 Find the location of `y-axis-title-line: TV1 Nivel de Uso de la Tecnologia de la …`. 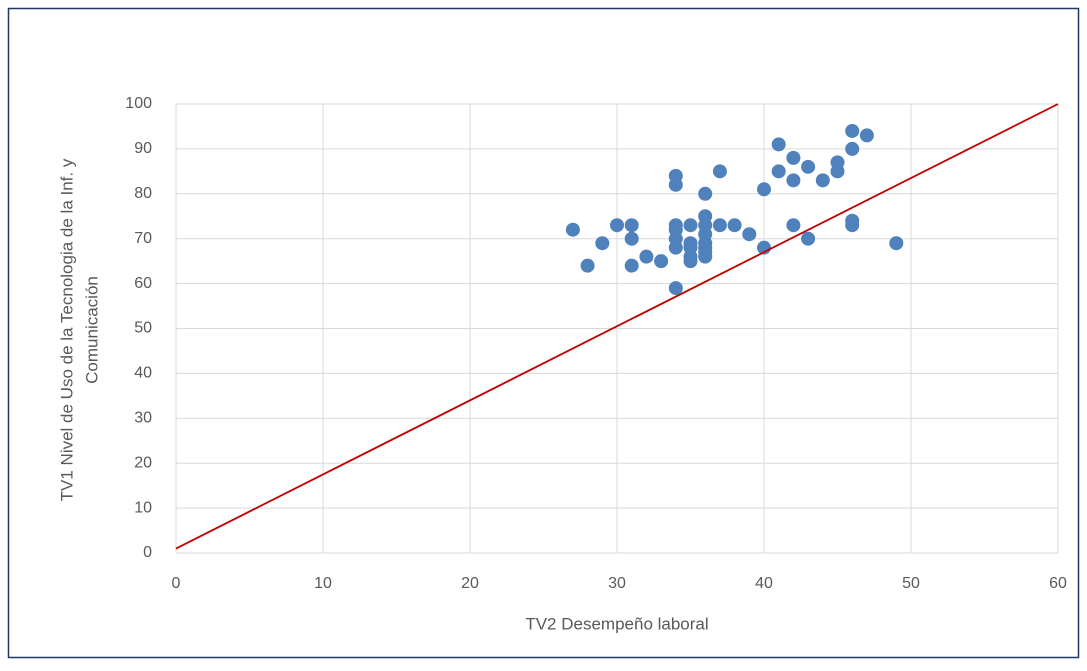

y-axis-title-line: TV1 Nivel de Uso de la Tecnologia de la … is located at coordinates (66, 329).